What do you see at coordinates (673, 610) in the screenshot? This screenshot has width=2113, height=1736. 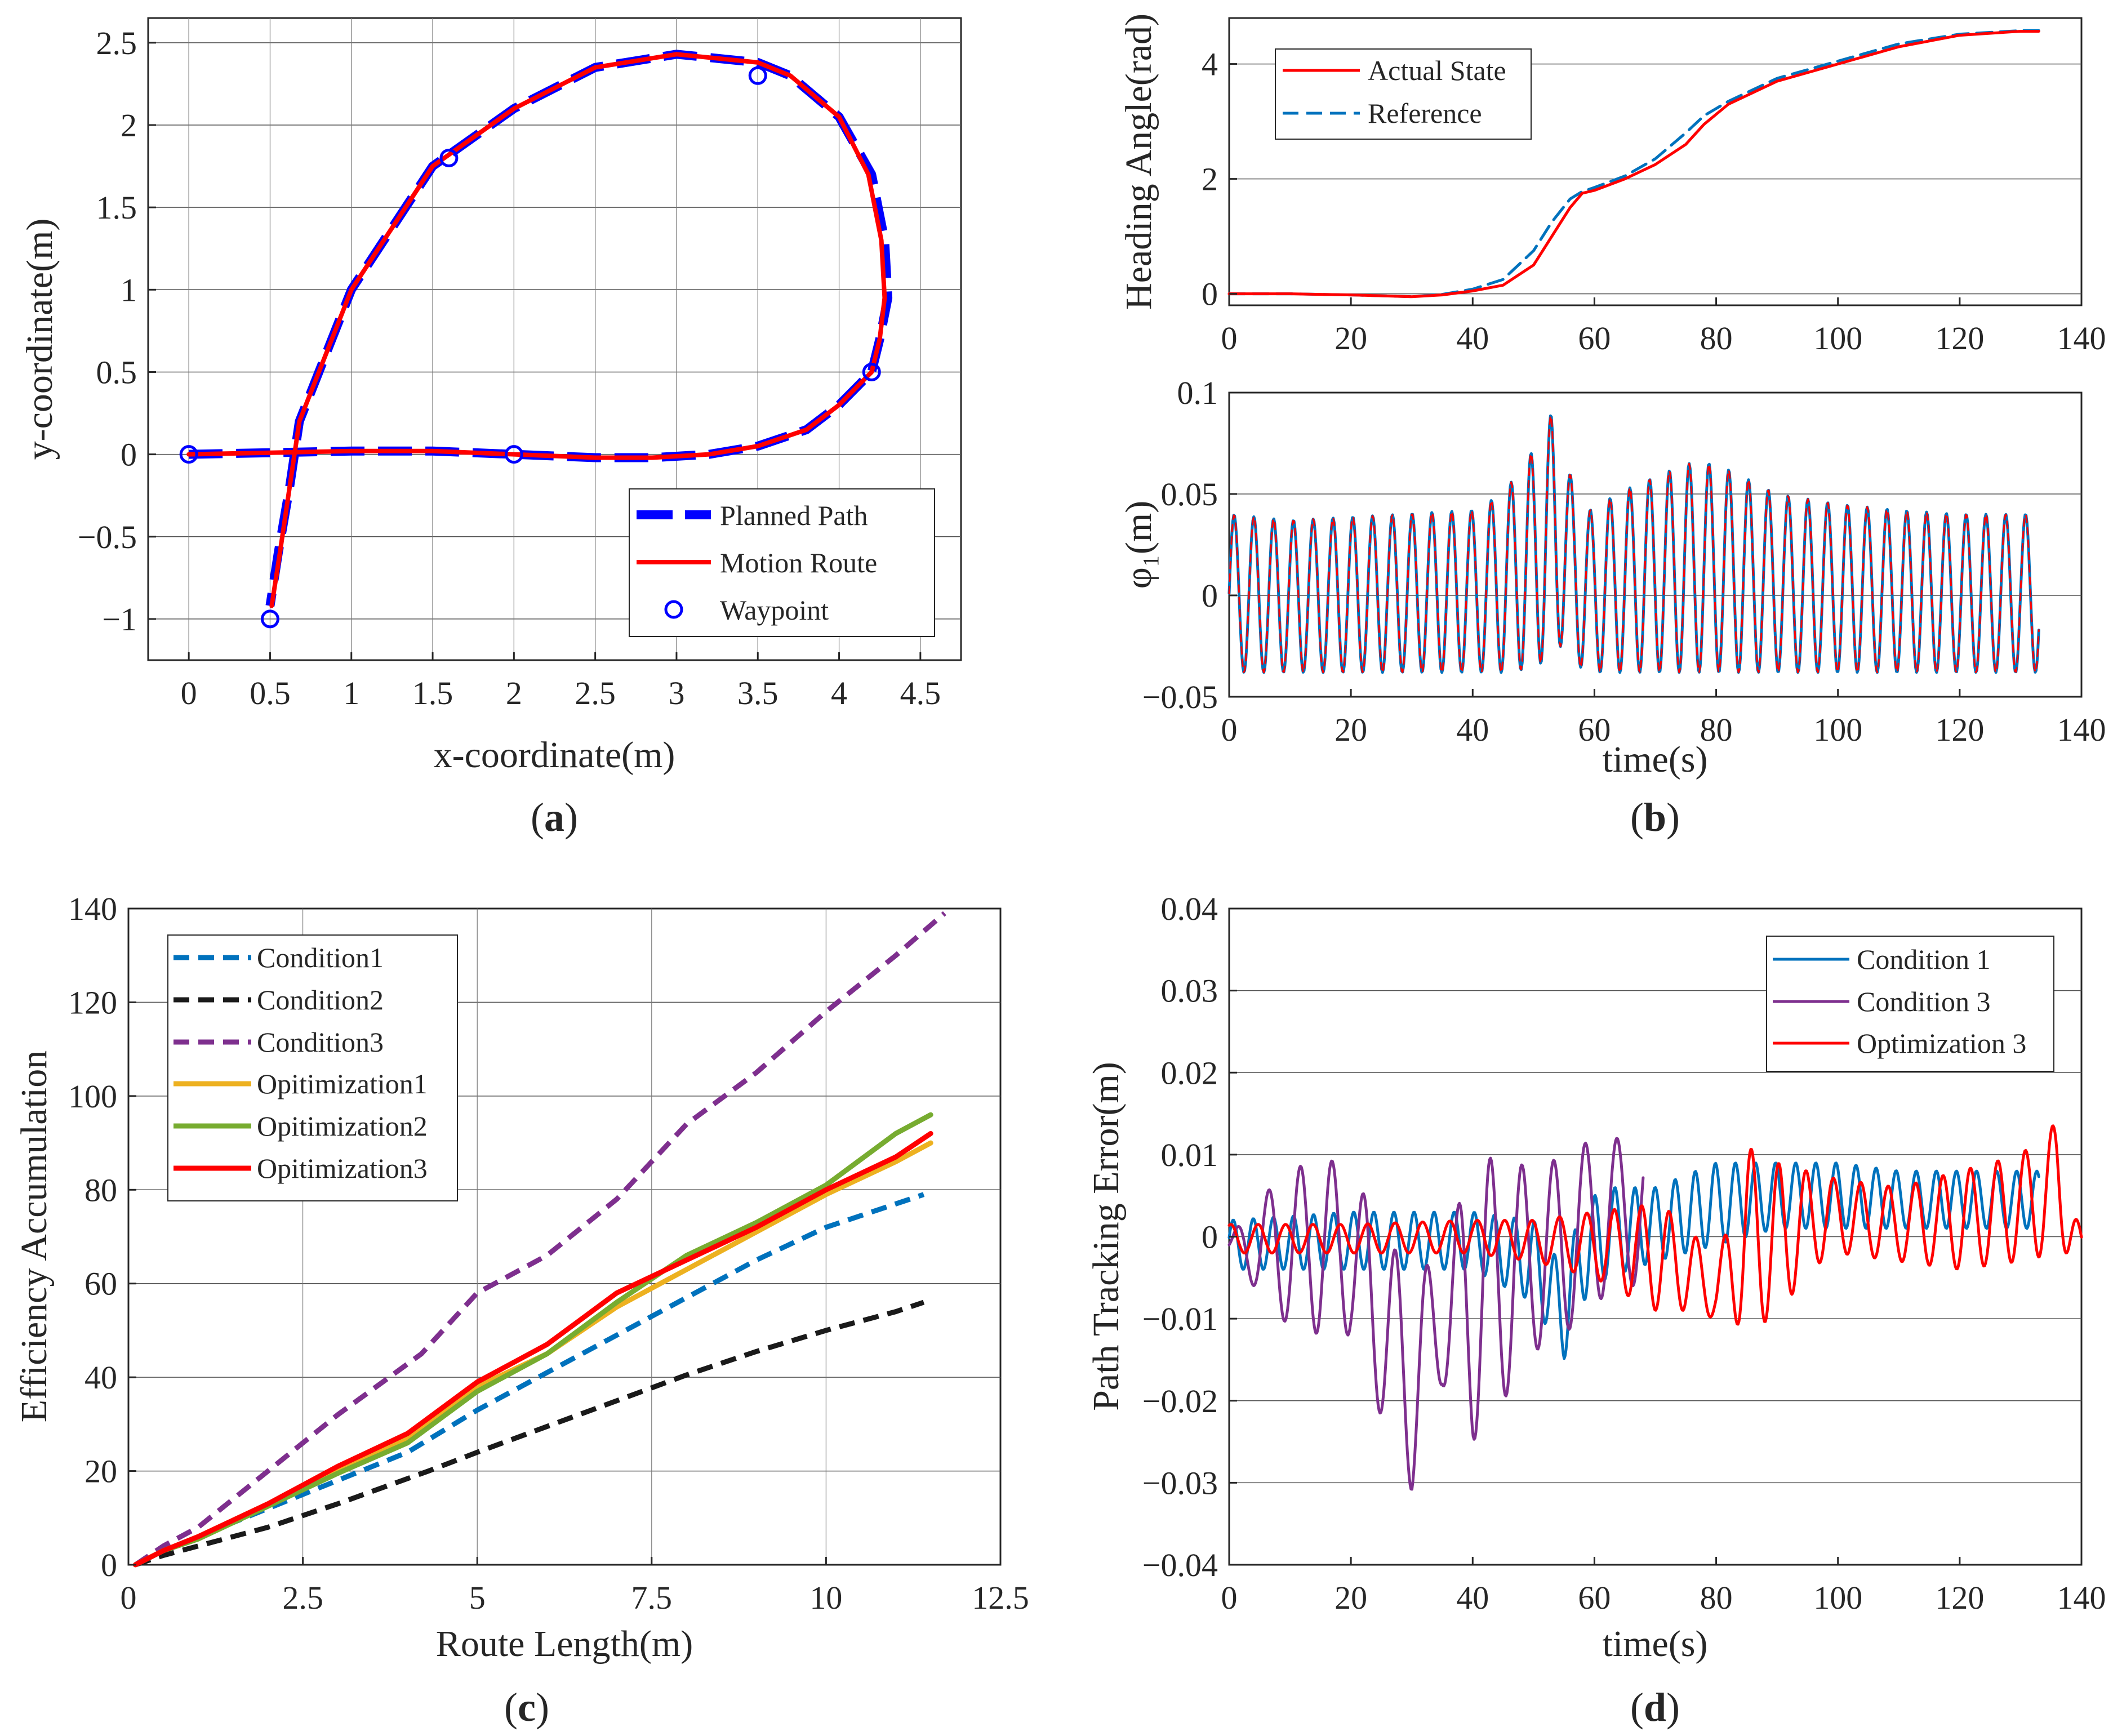 I see `panel-a-legend-swatch-waypoint` at bounding box center [673, 610].